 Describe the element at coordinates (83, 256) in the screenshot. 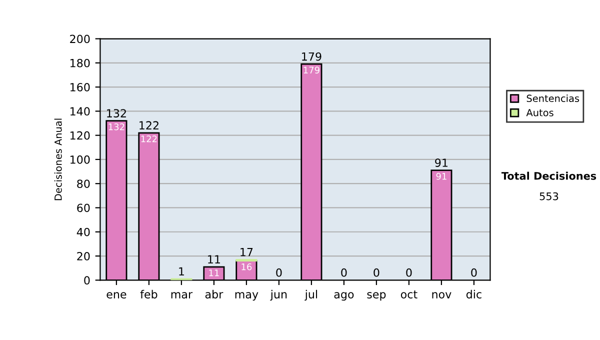

I see `y-tick-label: 20` at that location.